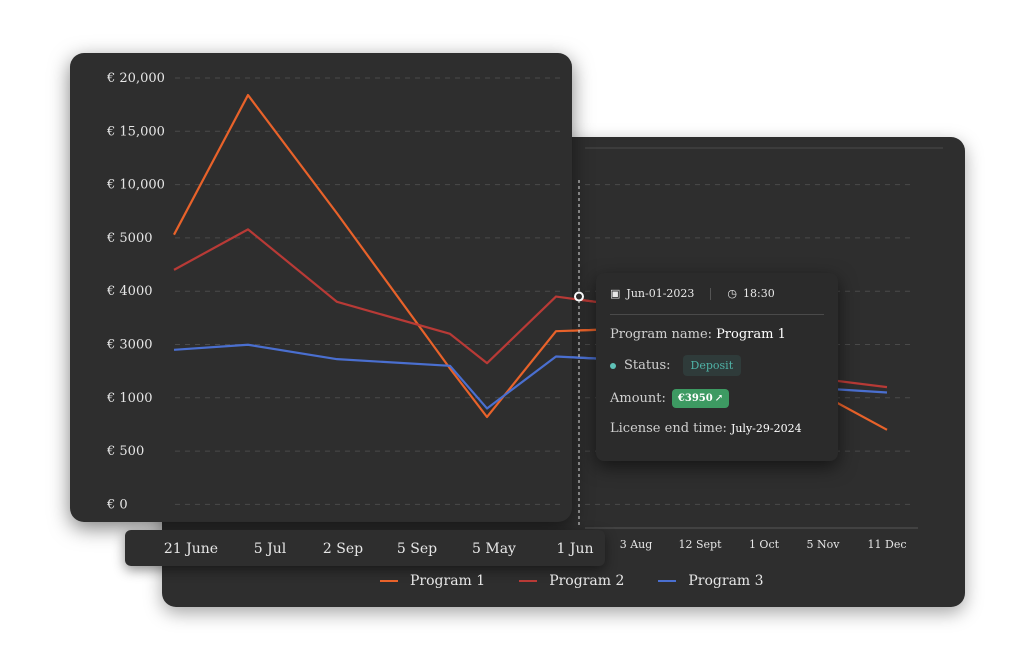 The height and width of the screenshot is (659, 1024). I want to click on header-divider, so click(711, 293).